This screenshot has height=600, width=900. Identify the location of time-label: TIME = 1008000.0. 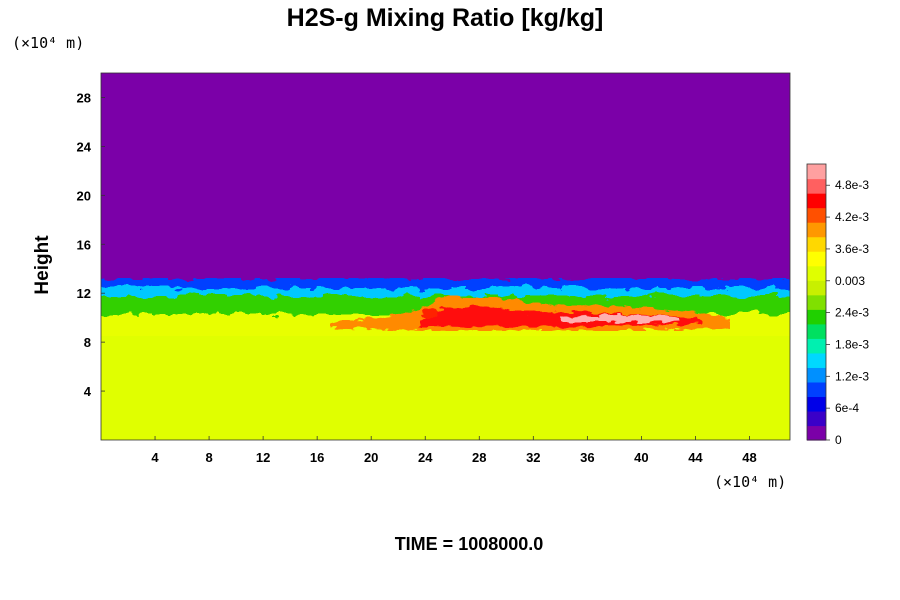
(469, 544).